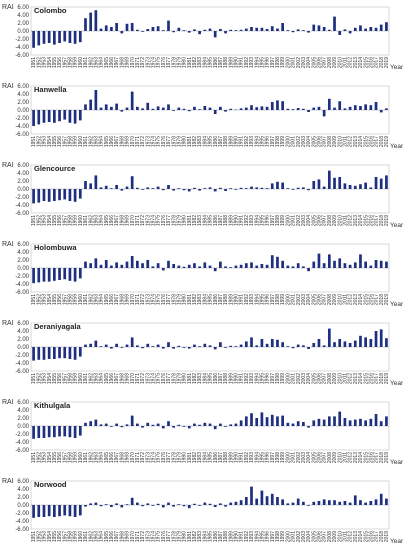  Describe the element at coordinates (52, 405) in the screenshot. I see `chart-title: Kithulgala` at that location.